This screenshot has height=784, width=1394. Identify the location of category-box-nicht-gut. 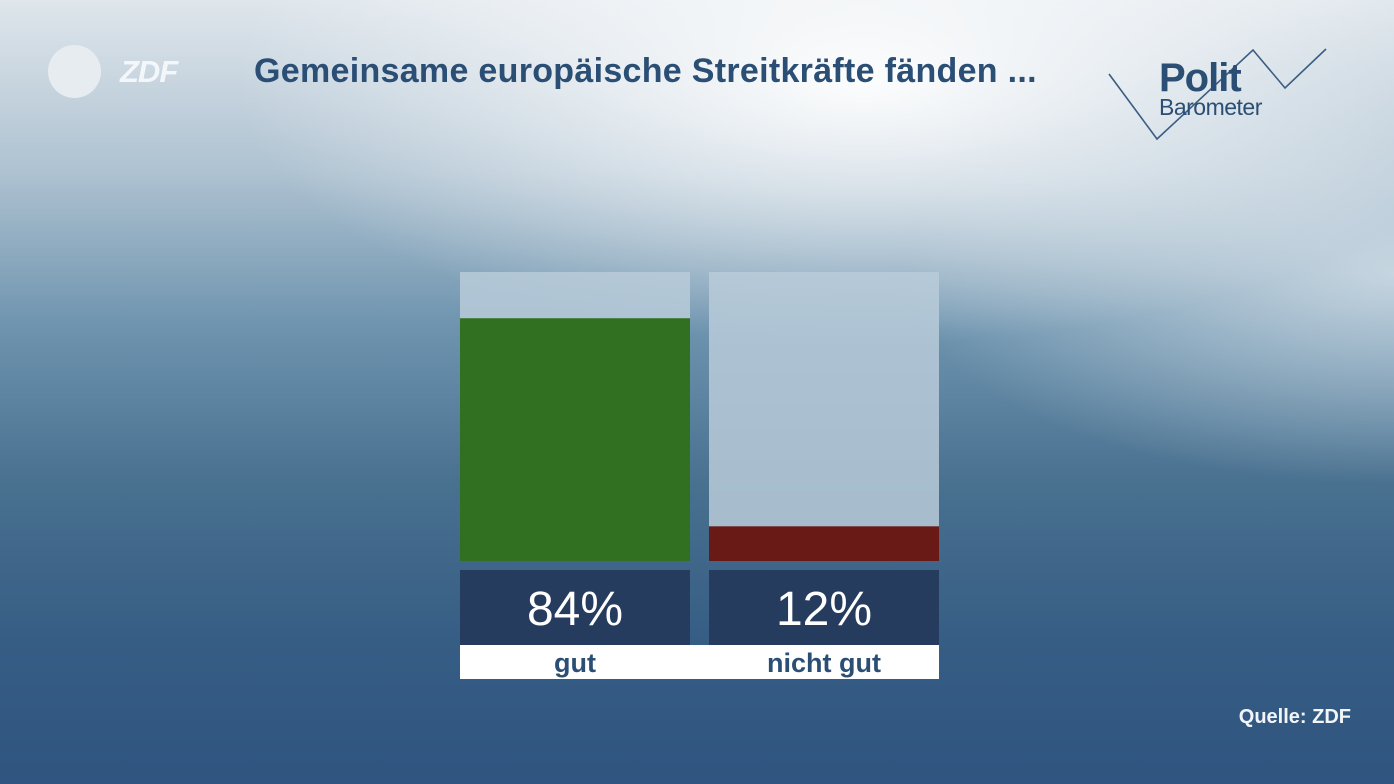
(824, 662).